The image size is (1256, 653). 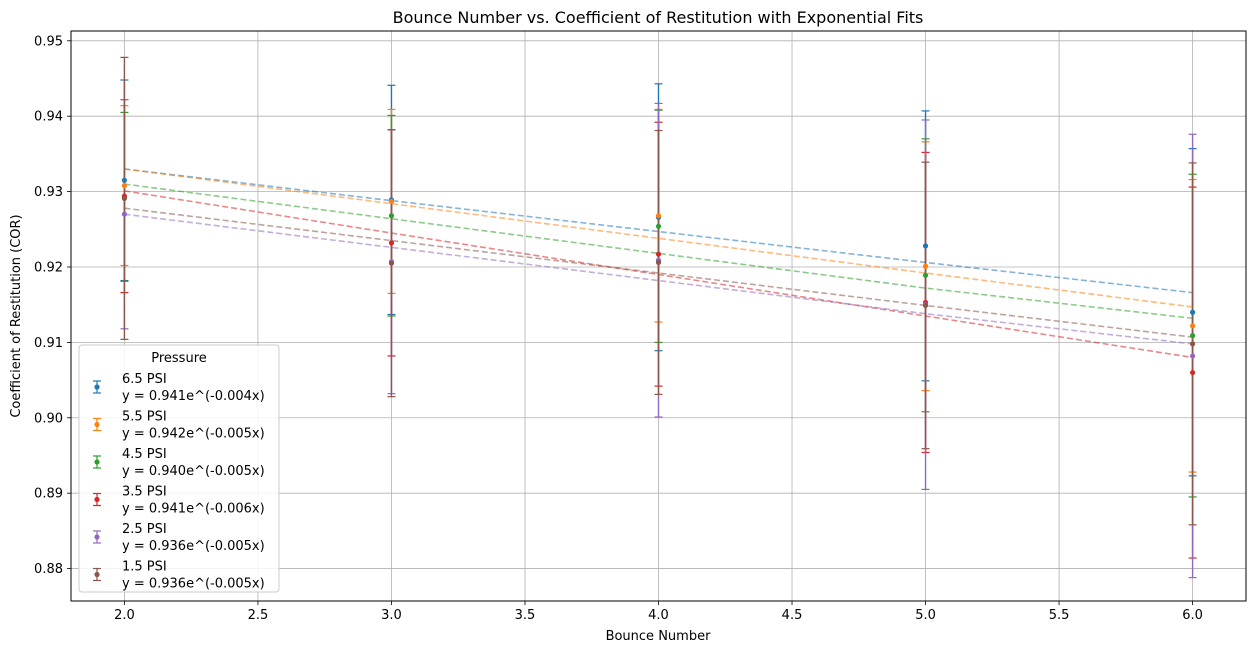 What do you see at coordinates (179, 358) in the screenshot?
I see `legend-title: Pressure` at bounding box center [179, 358].